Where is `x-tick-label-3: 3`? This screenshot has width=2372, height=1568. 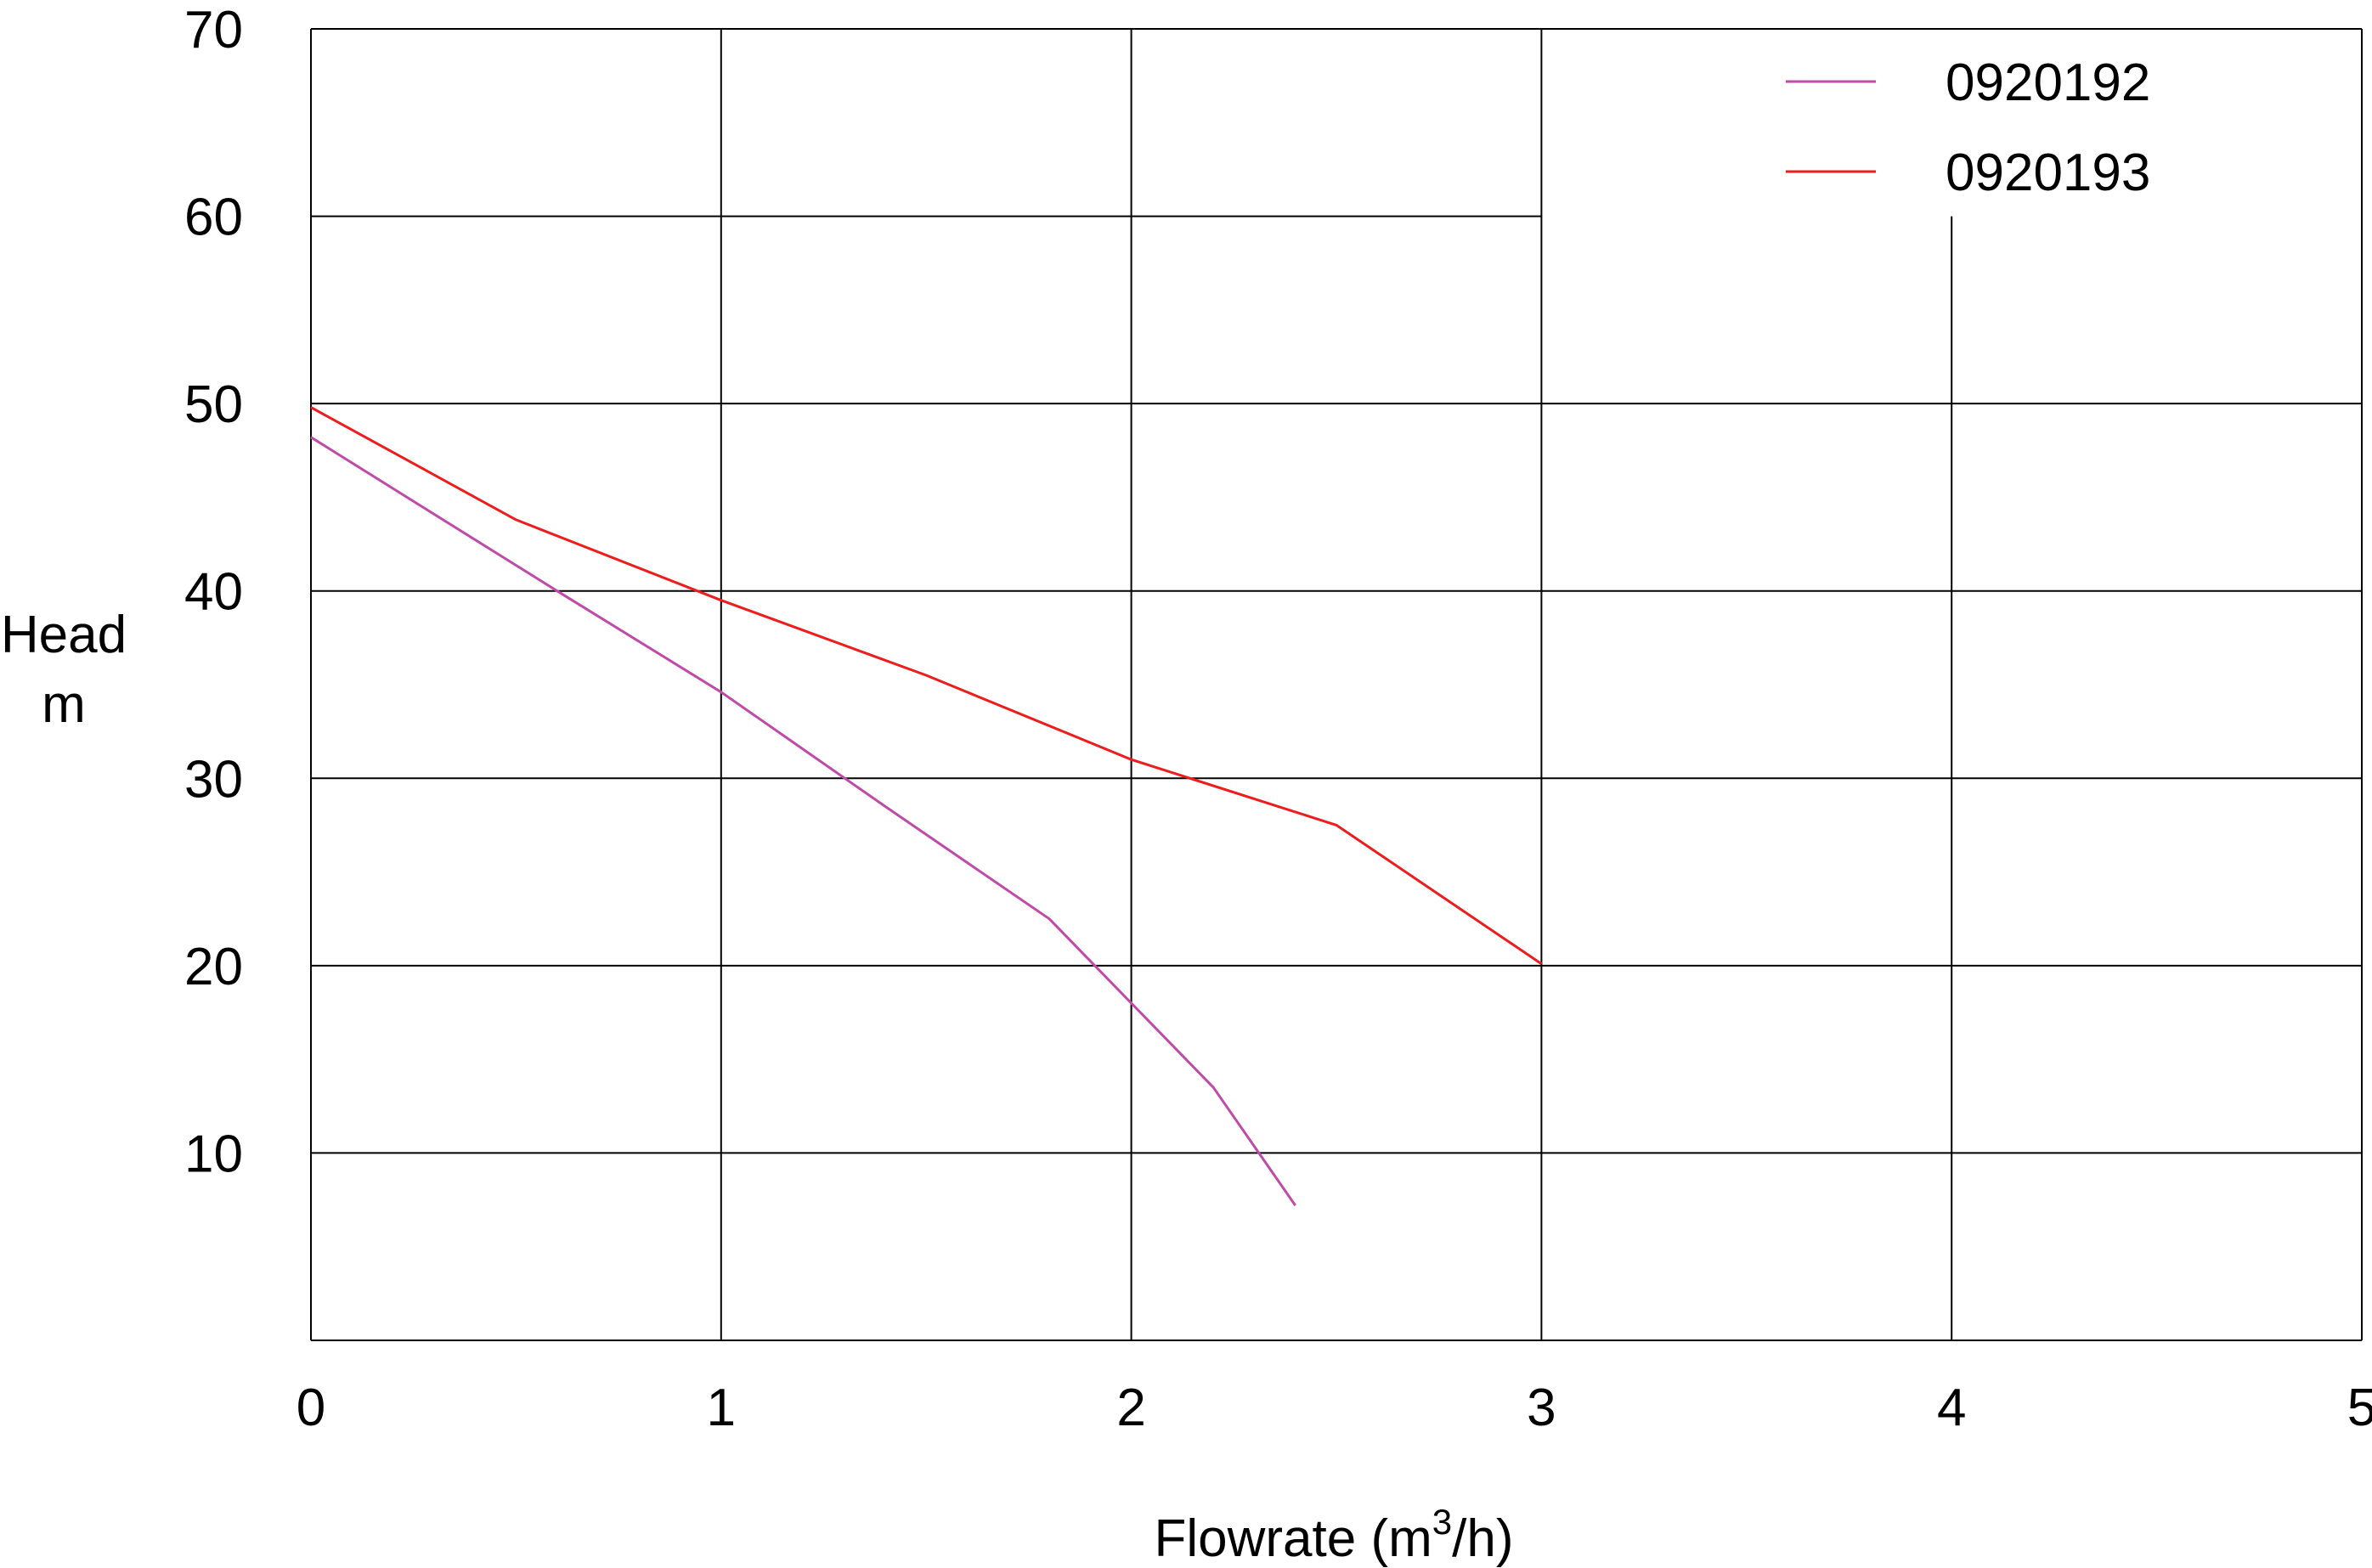 x-tick-label-3: 3 is located at coordinates (1541, 1408).